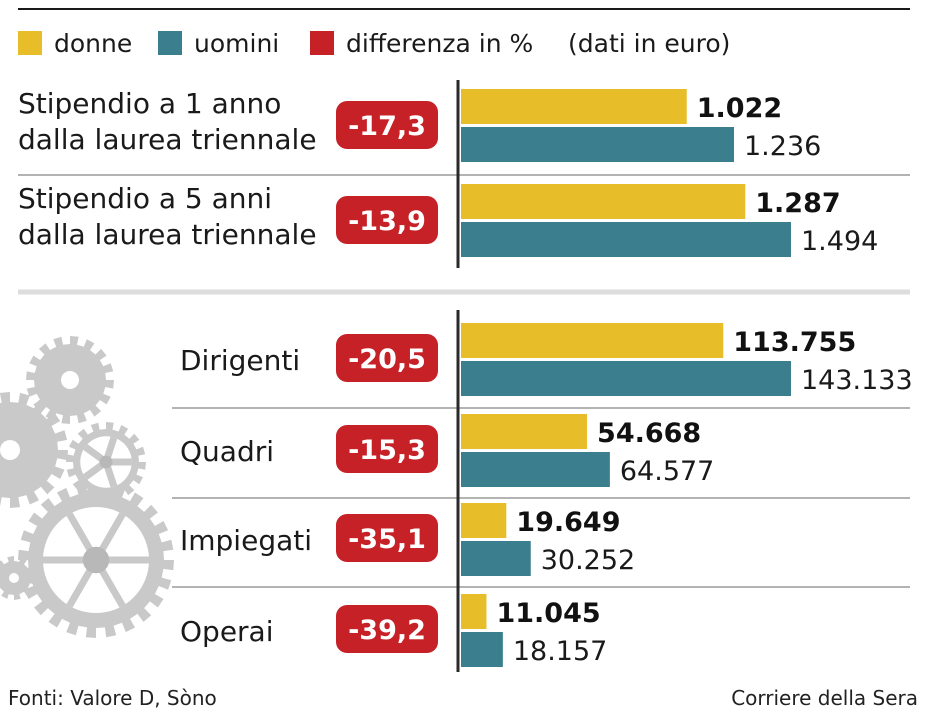 The width and height of the screenshot is (928, 725). What do you see at coordinates (322, 43) in the screenshot?
I see `legend-swatch-diff` at bounding box center [322, 43].